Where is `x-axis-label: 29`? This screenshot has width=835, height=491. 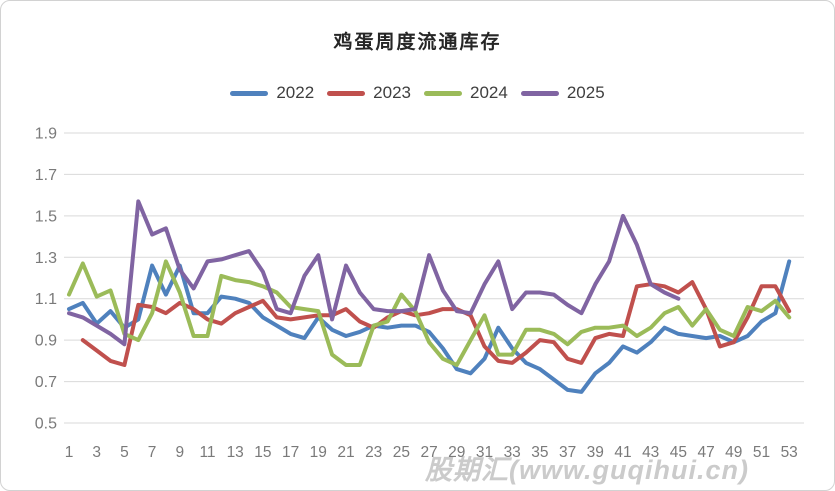
x-axis-label: 29 is located at coordinates (456, 452).